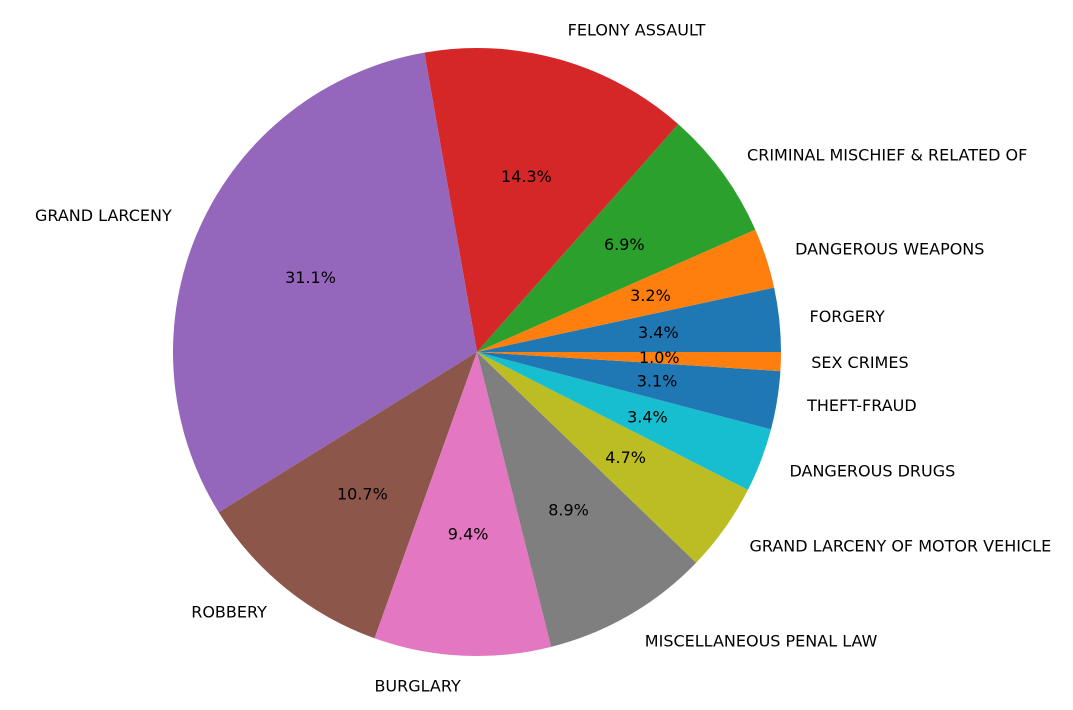  I want to click on pie-pct-label-burglary: 9.4%, so click(468, 534).